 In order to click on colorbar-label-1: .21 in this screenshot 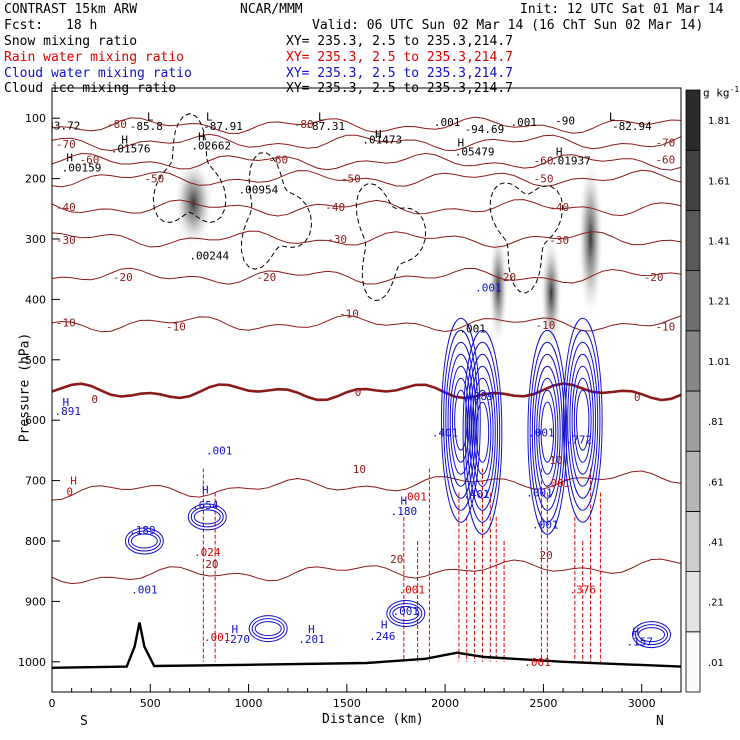, I will do `click(716, 603)`.